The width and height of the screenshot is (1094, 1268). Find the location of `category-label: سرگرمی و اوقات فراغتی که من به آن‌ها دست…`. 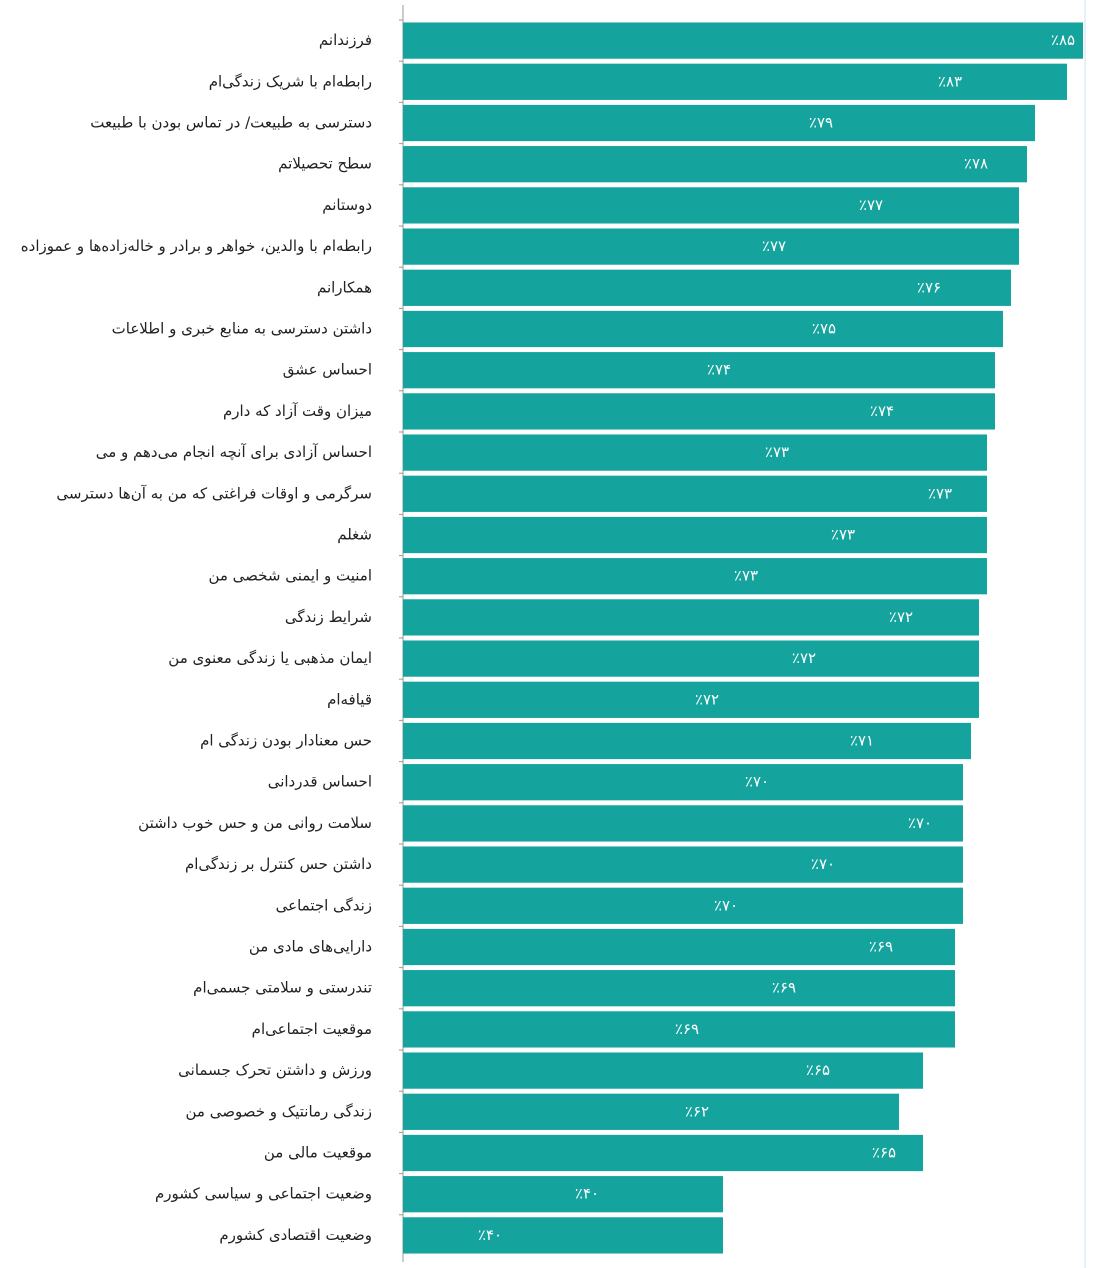

category-label: سرگرمی و اوقات فراغتی که من به آن‌ها دست… is located at coordinates (214, 493).